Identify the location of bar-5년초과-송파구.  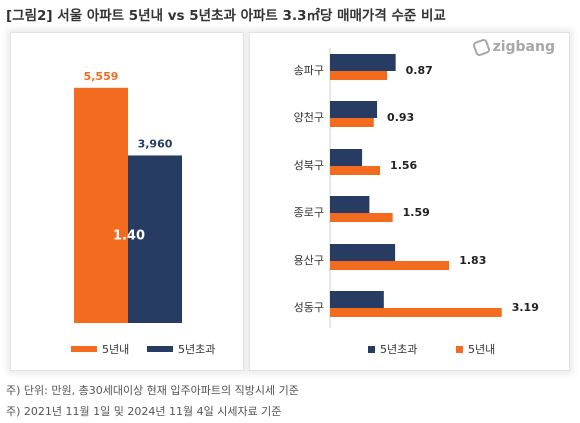
(363, 62).